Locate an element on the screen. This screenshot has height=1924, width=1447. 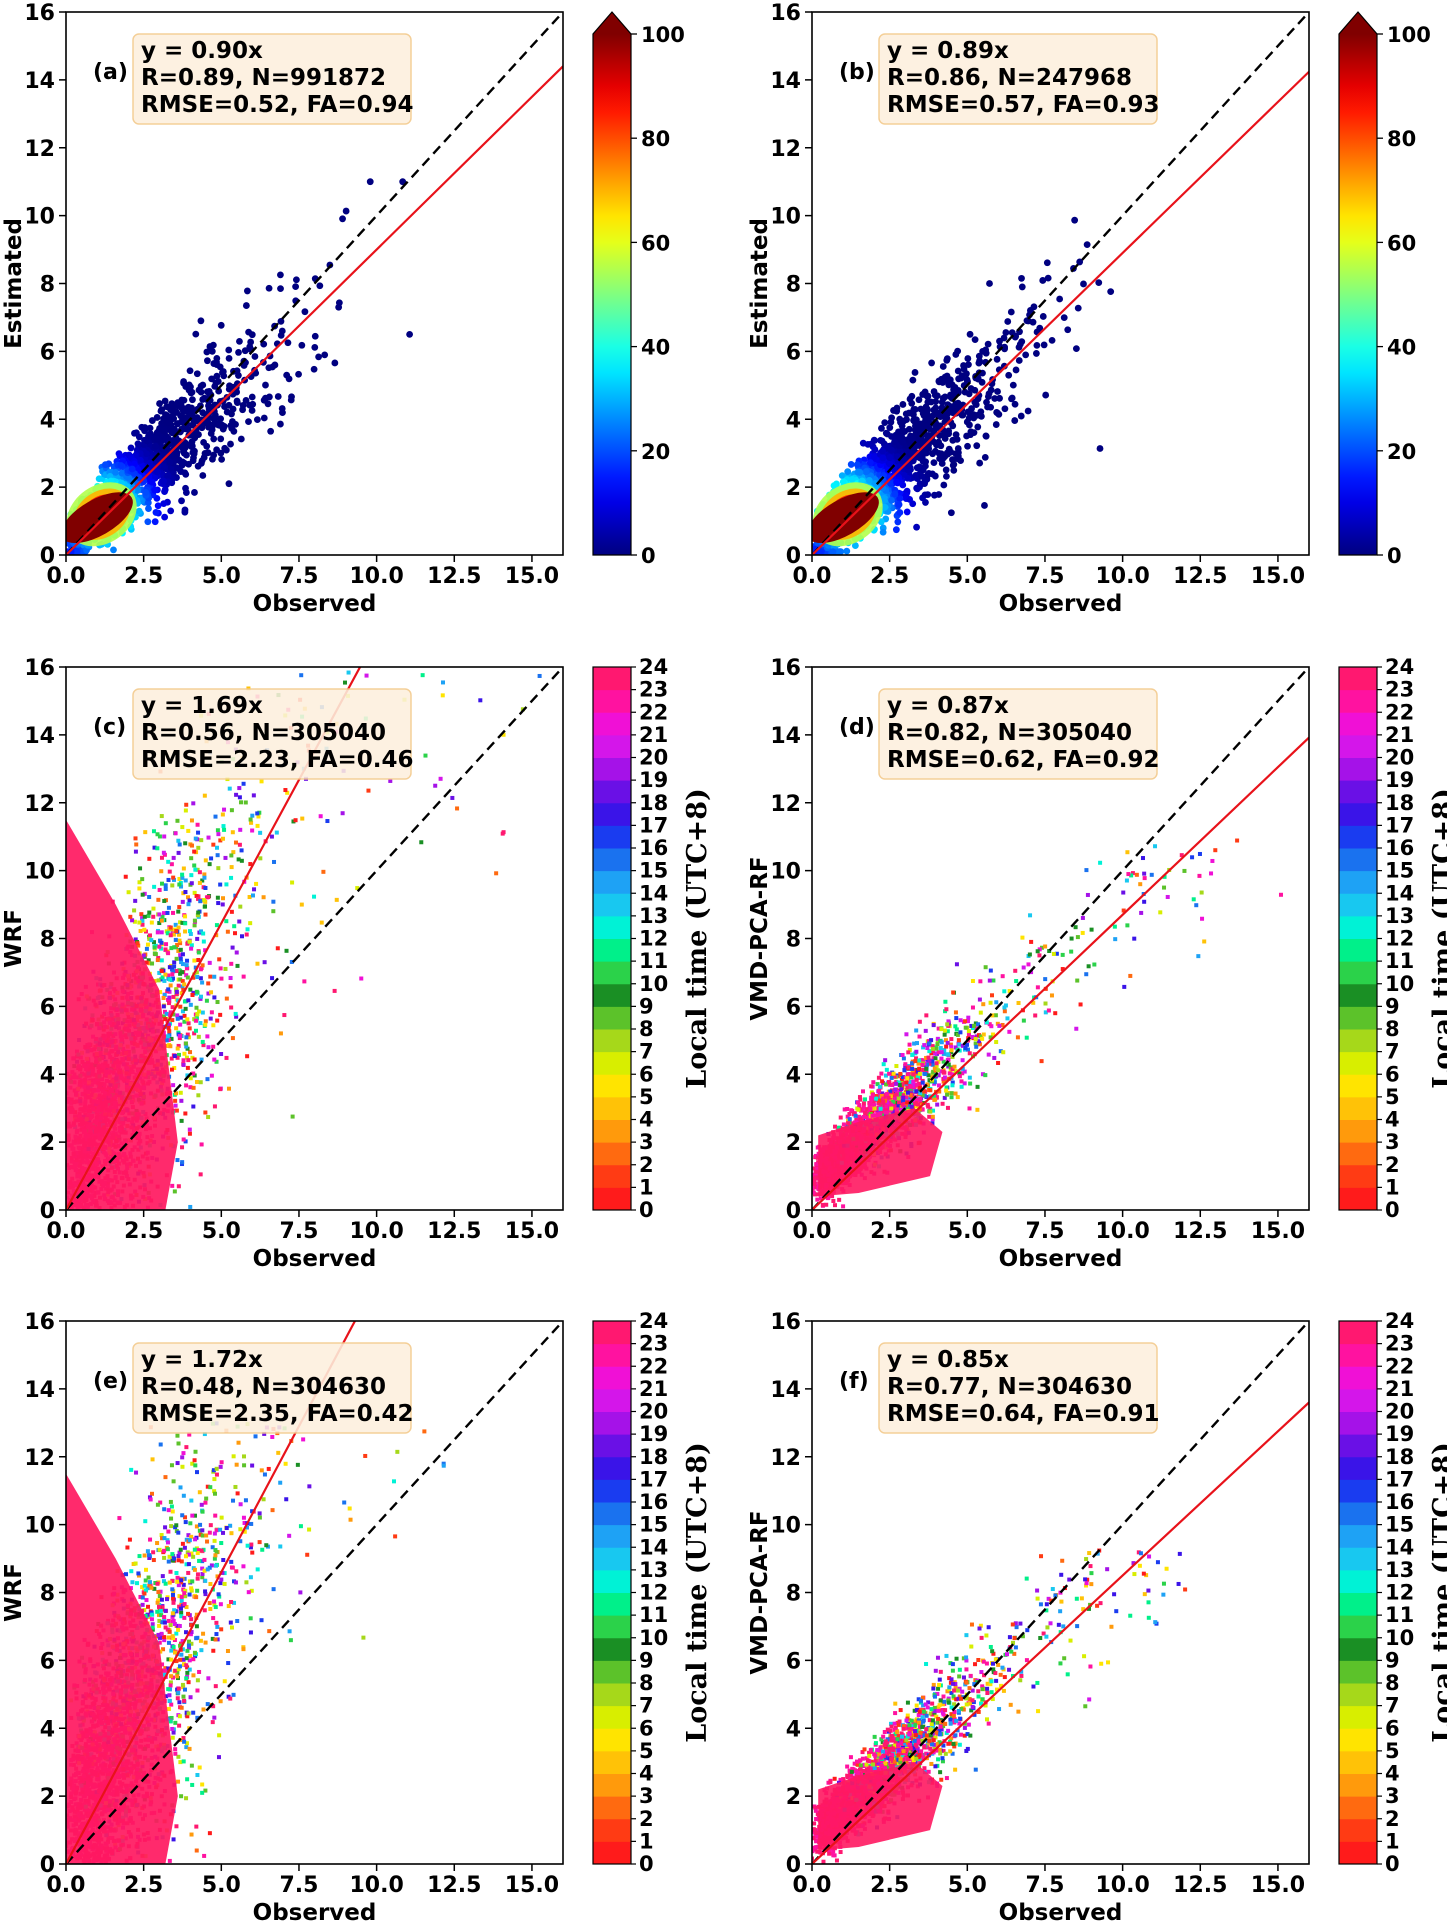
colorbar-tick-label: 80 is located at coordinates (1401, 139).